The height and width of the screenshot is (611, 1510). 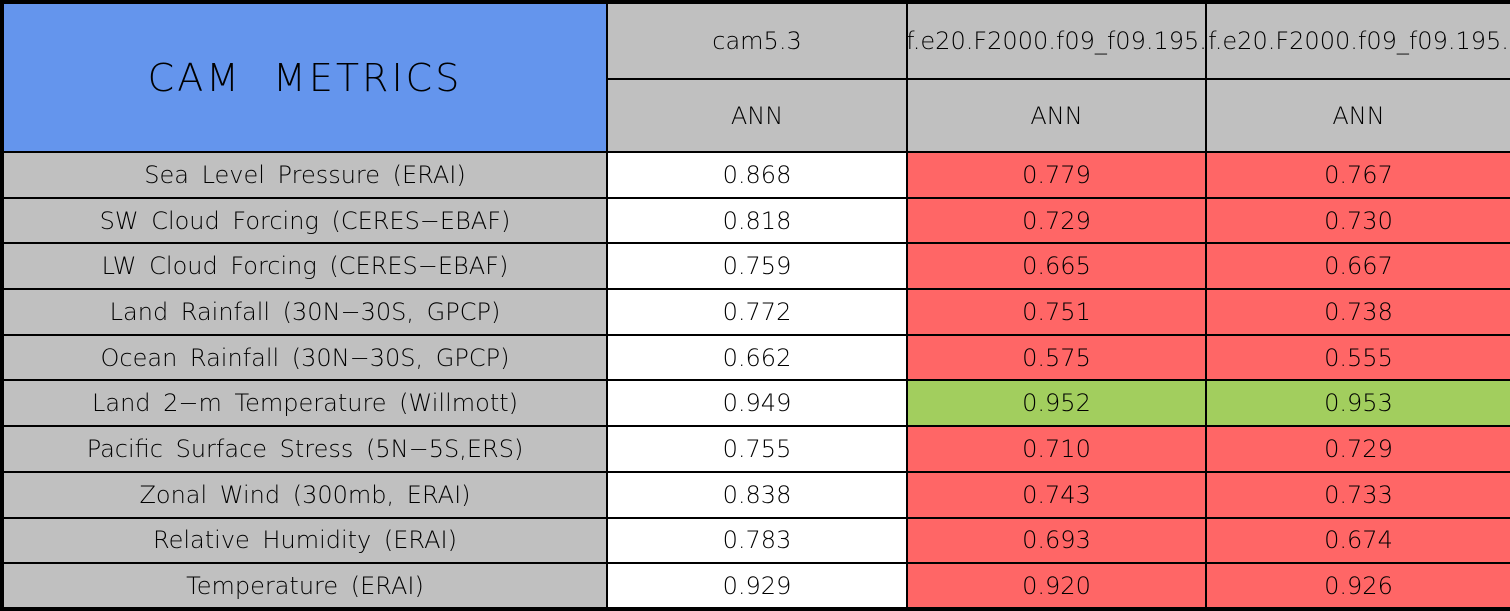 I want to click on value-cell: 0.667, so click(x=1357, y=266).